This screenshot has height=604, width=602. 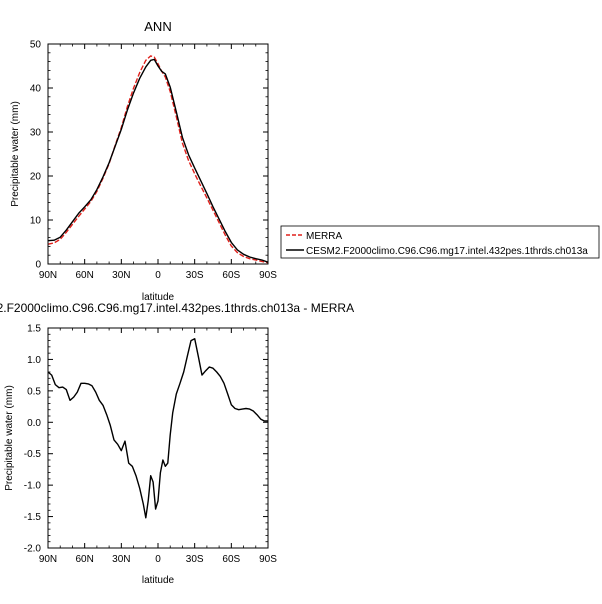 What do you see at coordinates (231, 275) in the screenshot?
I see `mean-x-tick-label: 60S` at bounding box center [231, 275].